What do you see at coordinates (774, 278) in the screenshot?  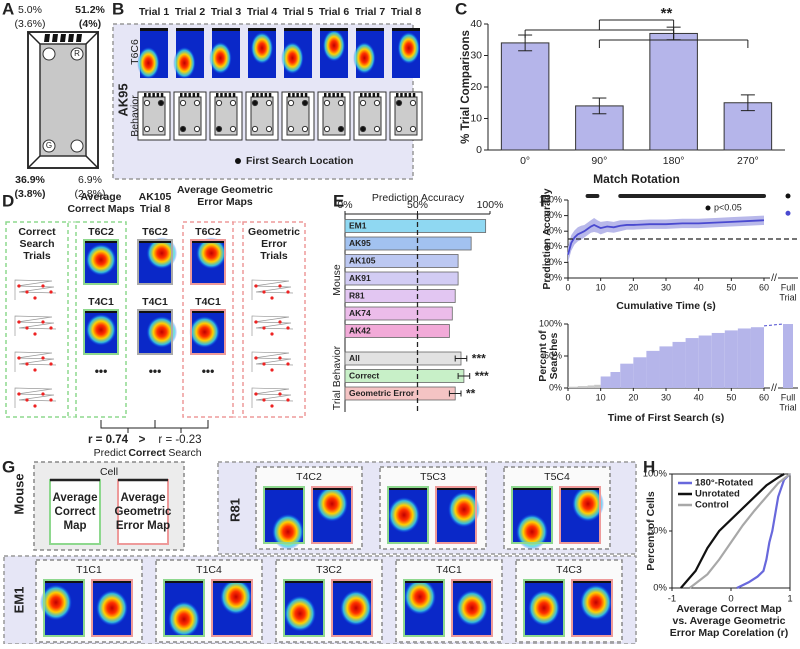 I see `axis-break: //` at bounding box center [774, 278].